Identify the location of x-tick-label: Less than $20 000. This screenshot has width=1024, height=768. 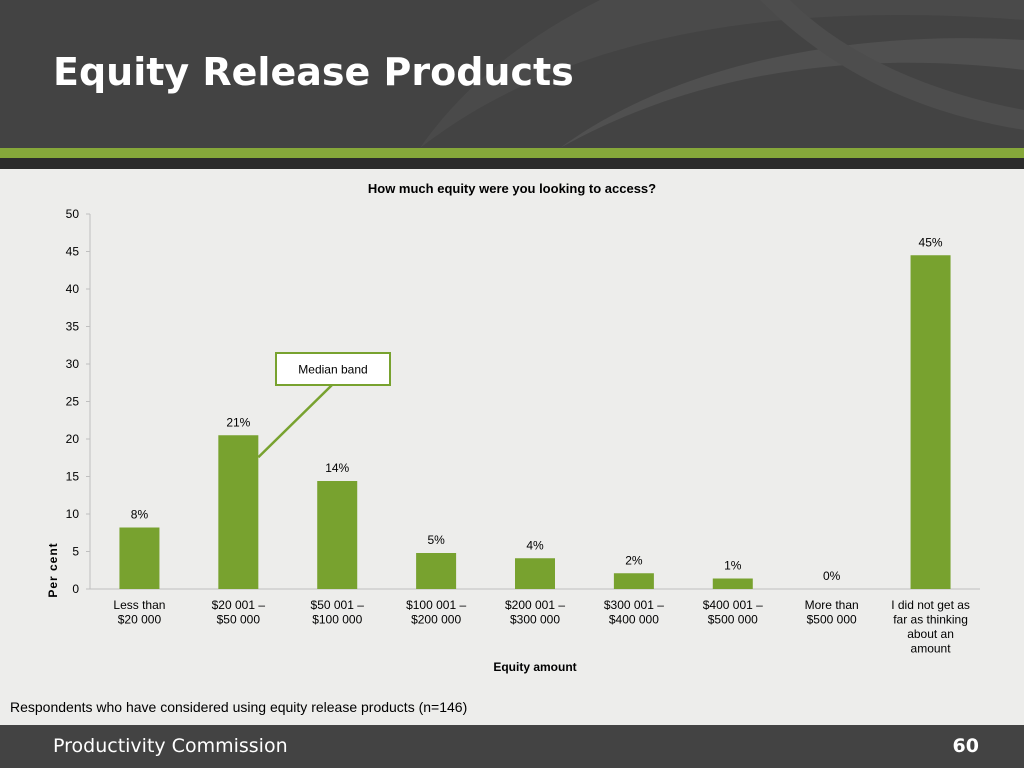
(139, 612).